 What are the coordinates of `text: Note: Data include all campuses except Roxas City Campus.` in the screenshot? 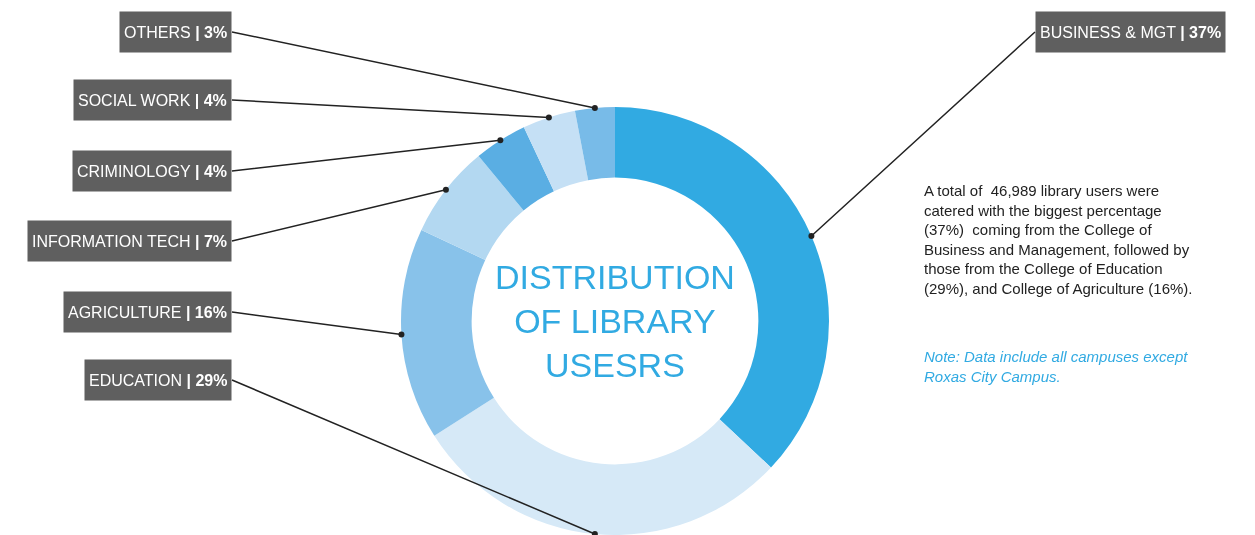 It's located at (1056, 366).